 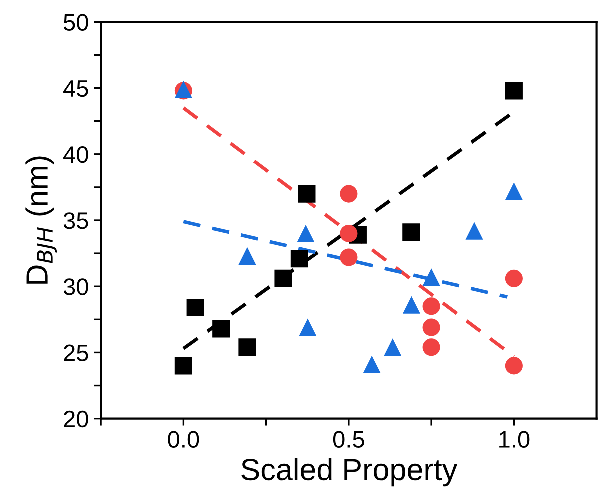 I want to click on y-tick-label: 50, so click(x=76, y=22).